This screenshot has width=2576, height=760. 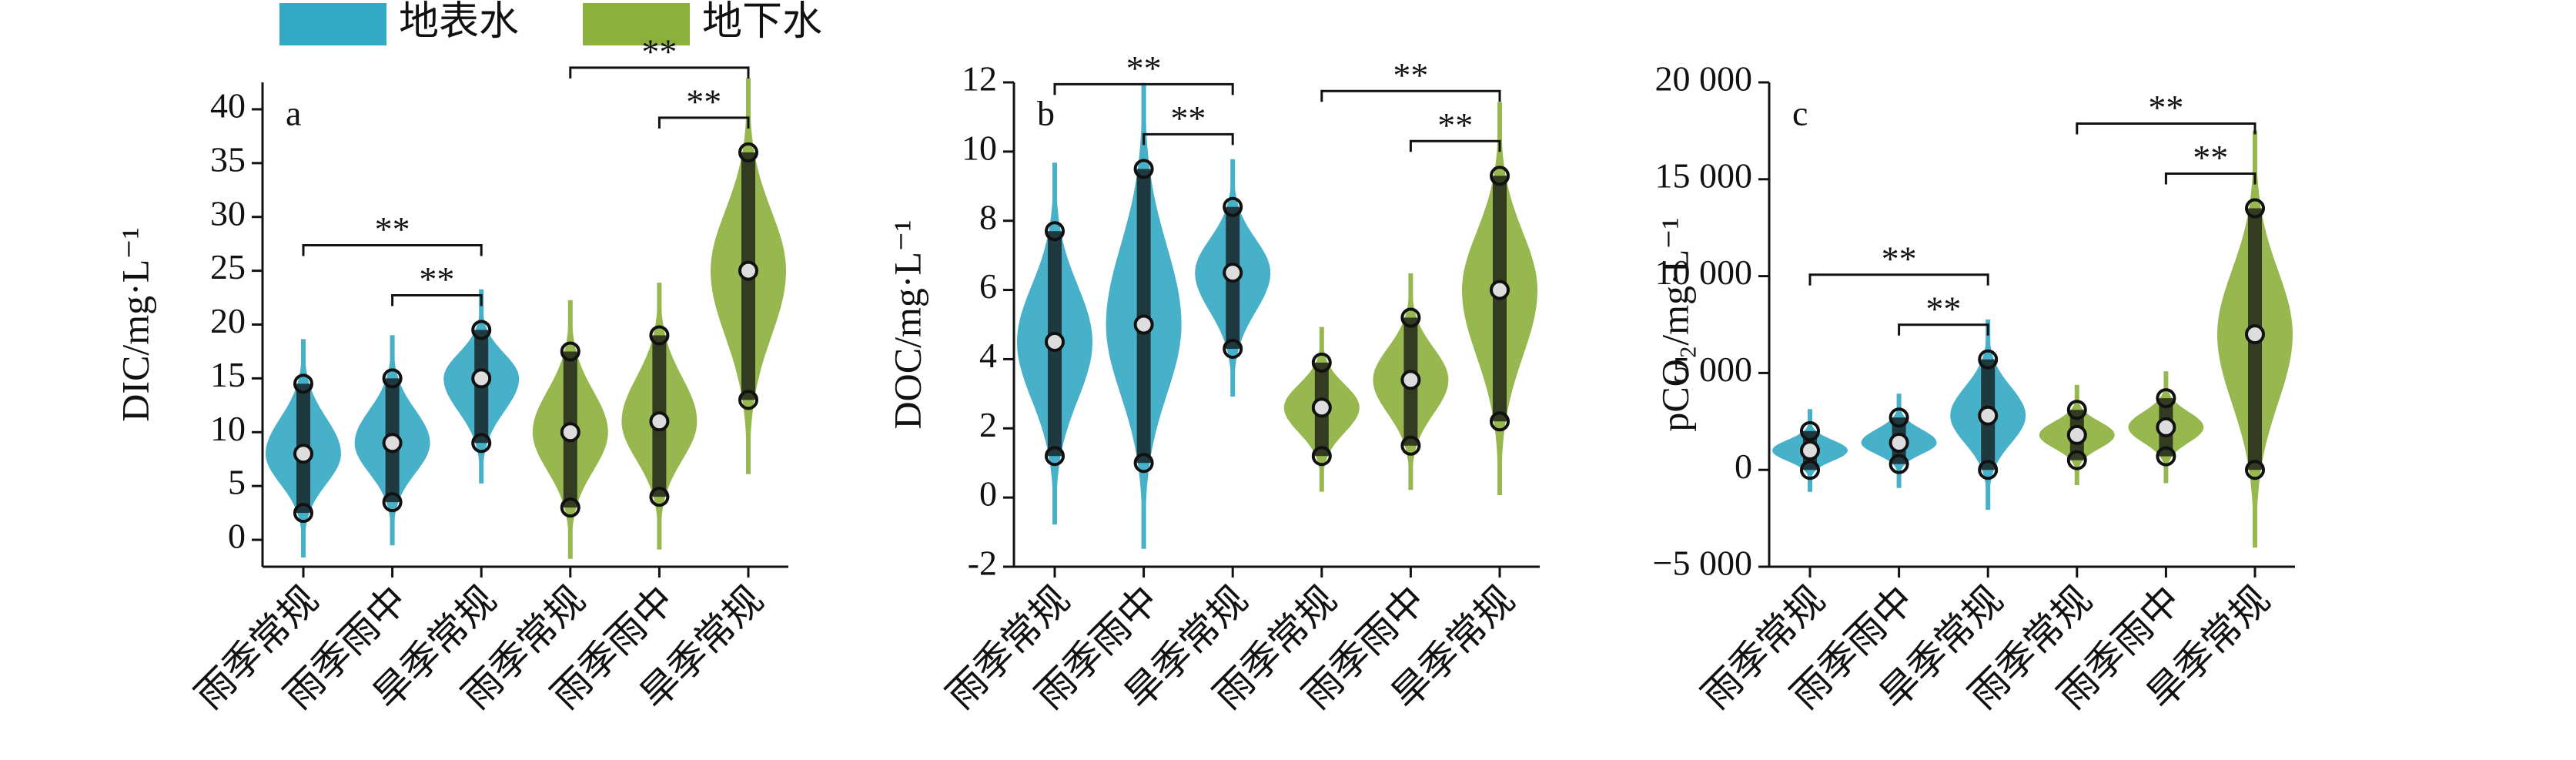 I want to click on y-tick-label: -2, so click(x=983, y=564).